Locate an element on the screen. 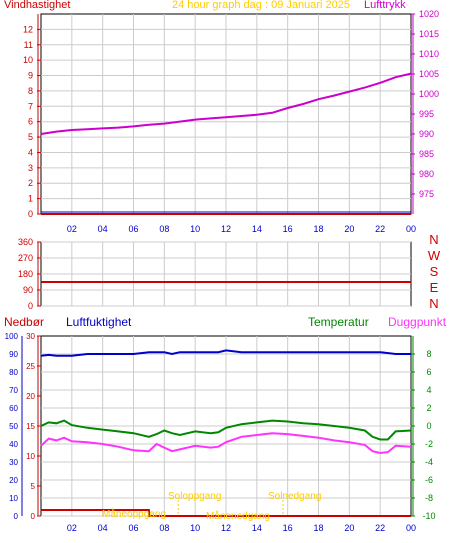 The width and height of the screenshot is (460, 543). compass-label-w: W is located at coordinates (434, 255).